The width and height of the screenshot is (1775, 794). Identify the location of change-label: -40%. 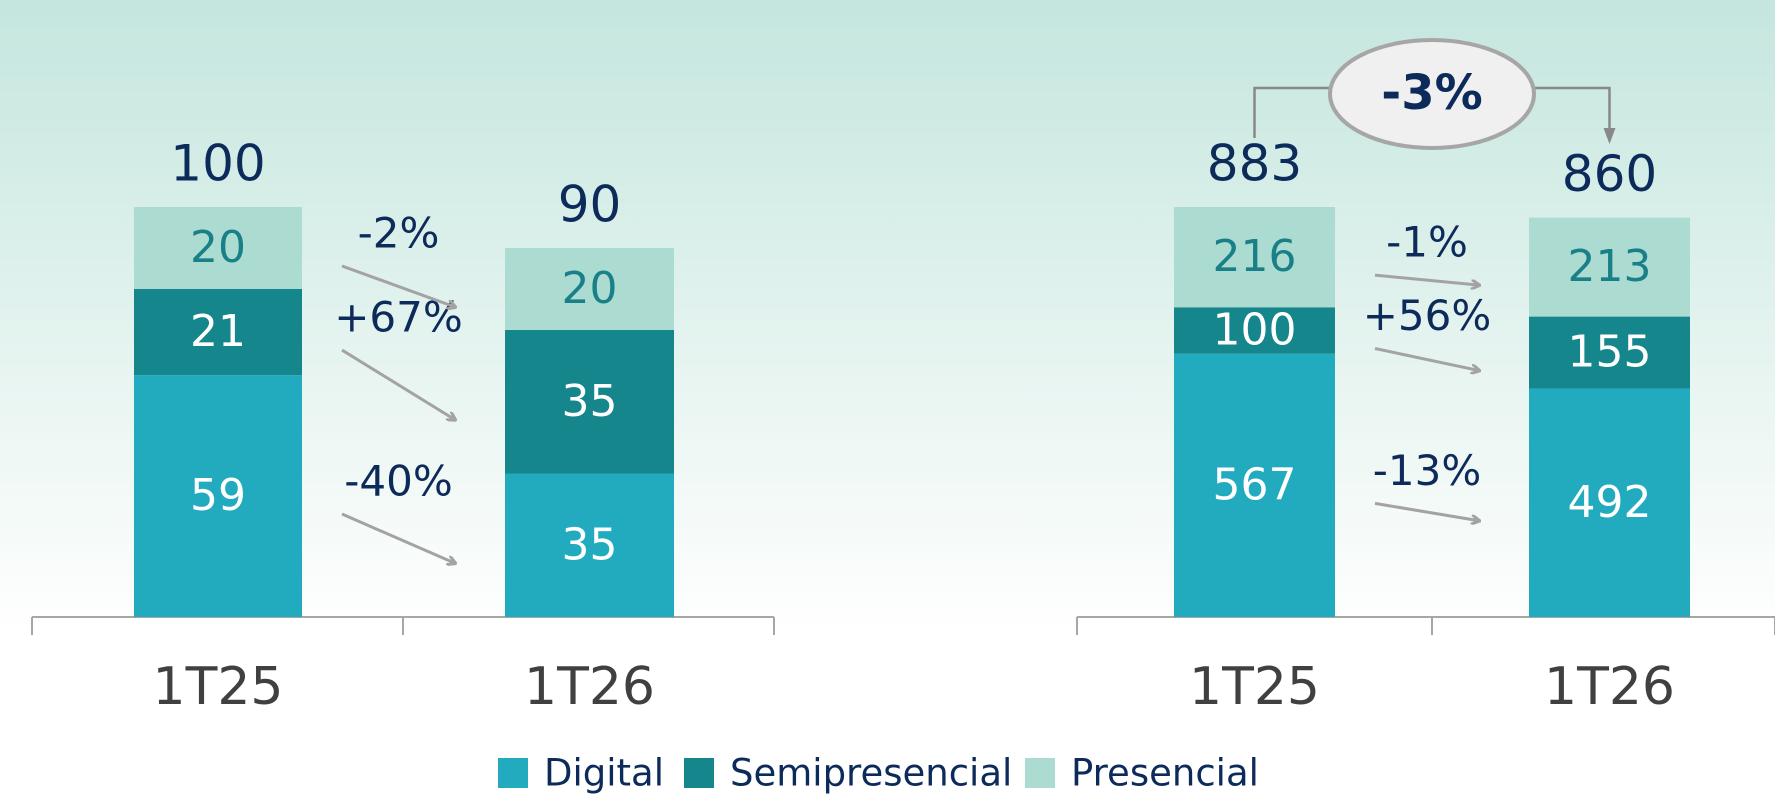
(398, 481).